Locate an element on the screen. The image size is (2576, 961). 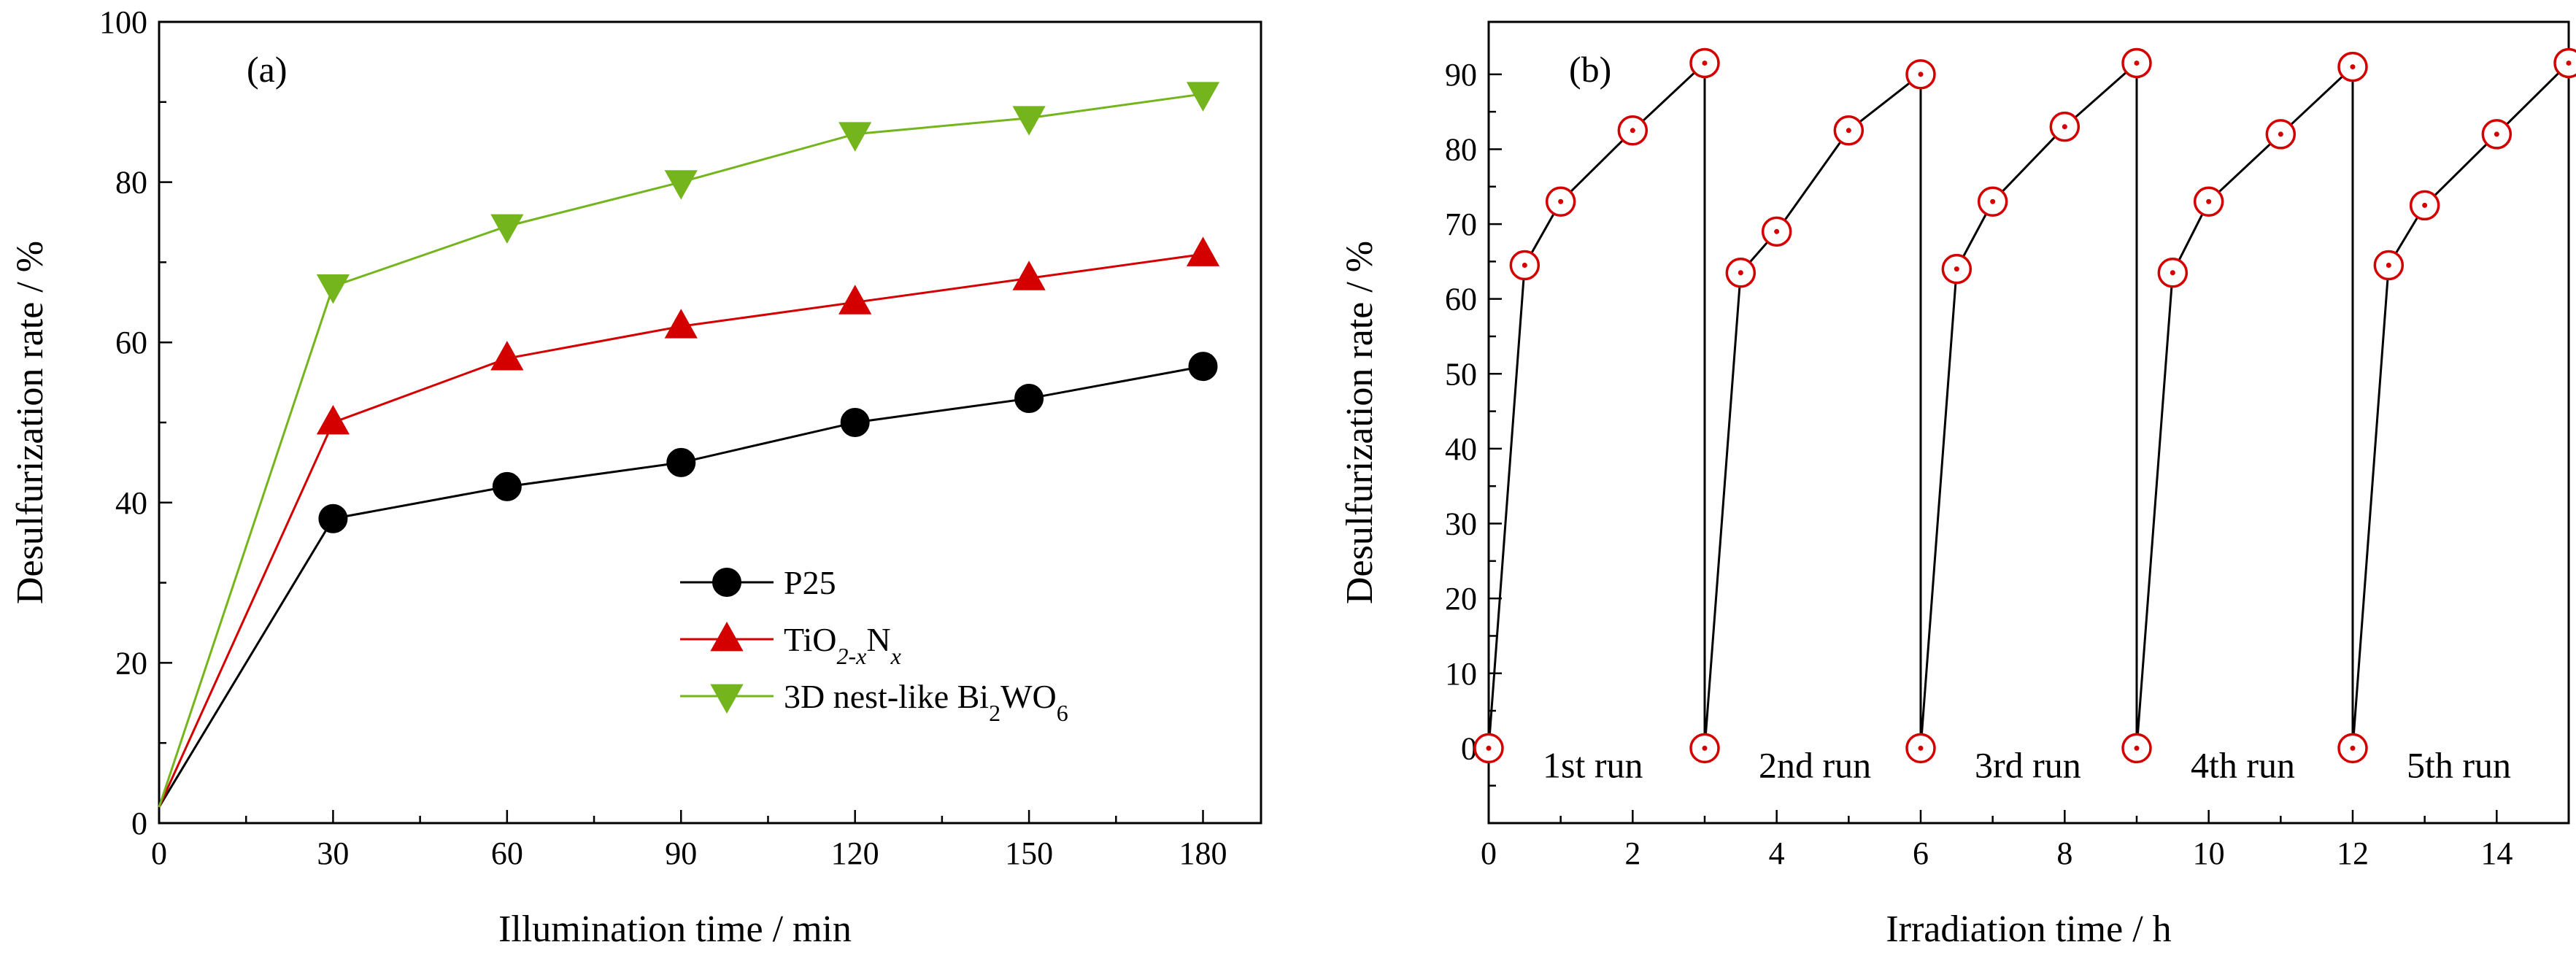
panel-b-y-tick-label: 20 is located at coordinates (1461, 599).